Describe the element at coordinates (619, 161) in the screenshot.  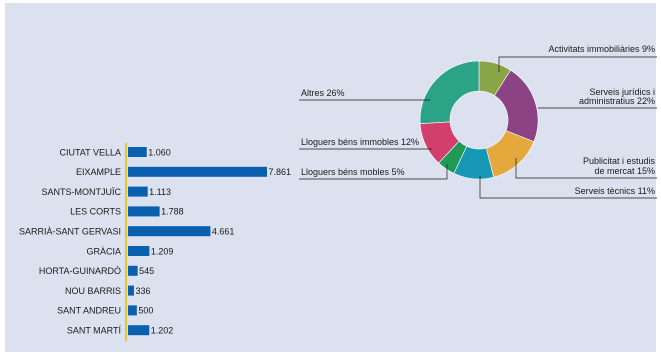
I see `slice-label: Publicitat i estudis` at that location.